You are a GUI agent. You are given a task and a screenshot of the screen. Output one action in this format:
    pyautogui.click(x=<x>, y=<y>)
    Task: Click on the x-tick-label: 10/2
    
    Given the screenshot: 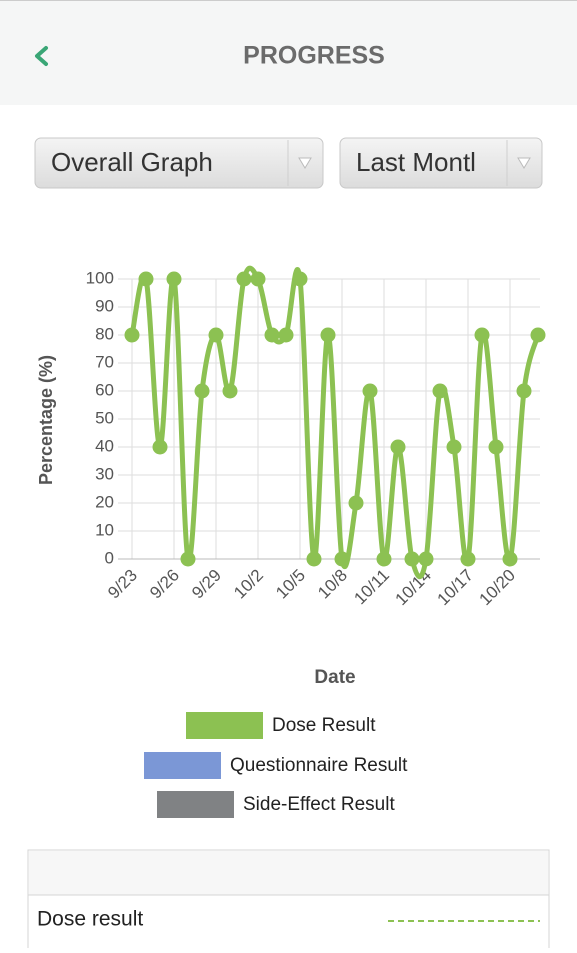 What is the action you would take?
    pyautogui.click(x=248, y=584)
    